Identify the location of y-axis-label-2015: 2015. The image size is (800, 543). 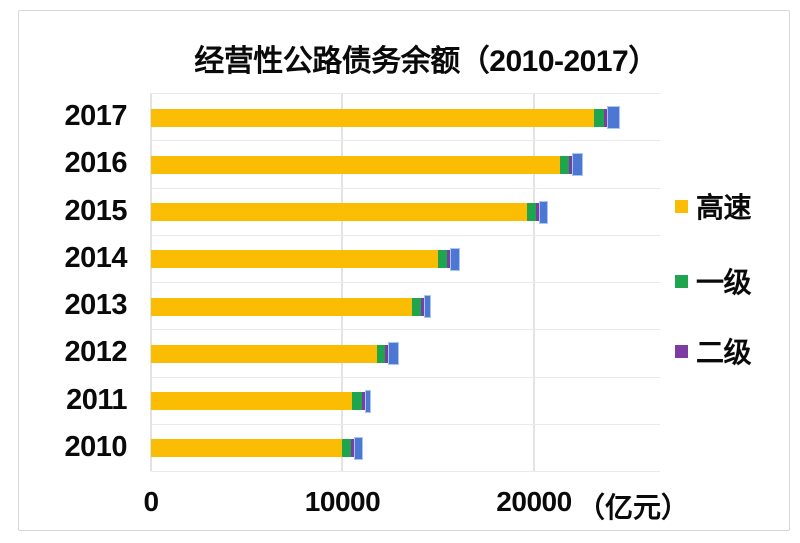
(95, 210).